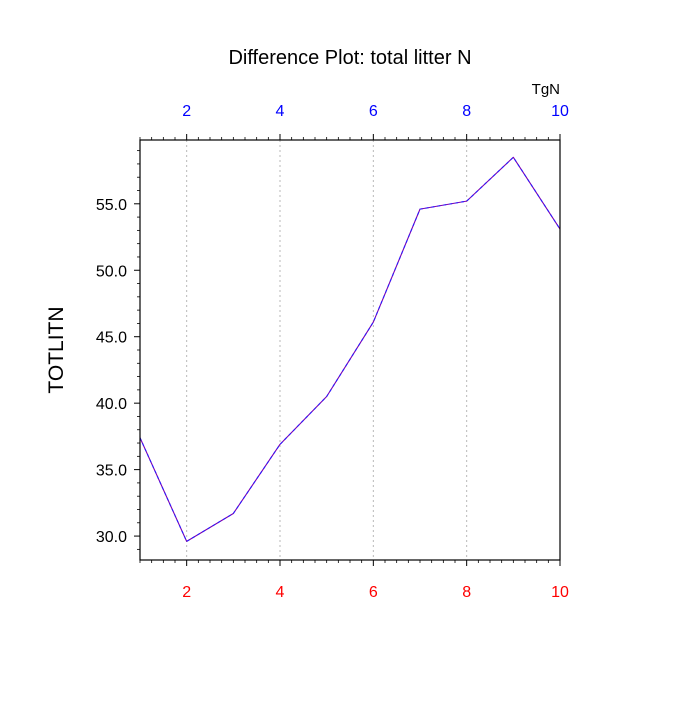 The height and width of the screenshot is (705, 700). Describe the element at coordinates (111, 271) in the screenshot. I see `y-tick-label: 50.0` at that location.